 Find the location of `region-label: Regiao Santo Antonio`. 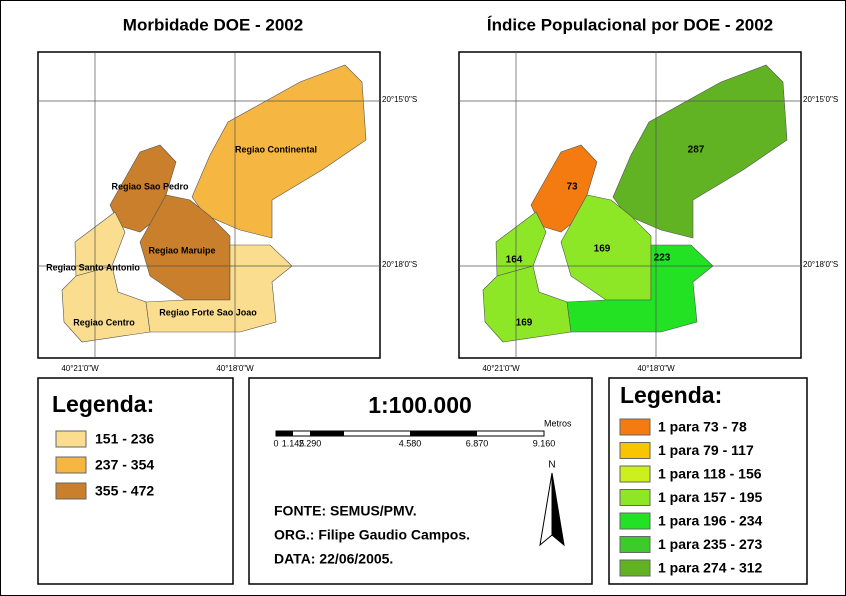

region-label: Regiao Santo Antonio is located at coordinates (93, 267).